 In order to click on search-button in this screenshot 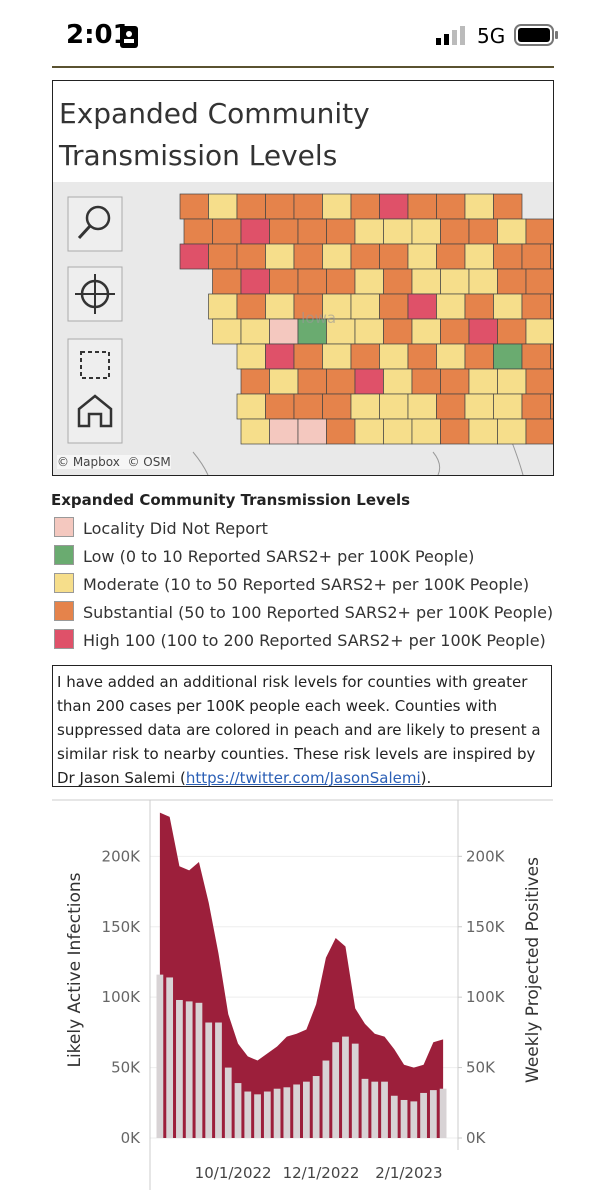, I will do `click(95, 224)`.